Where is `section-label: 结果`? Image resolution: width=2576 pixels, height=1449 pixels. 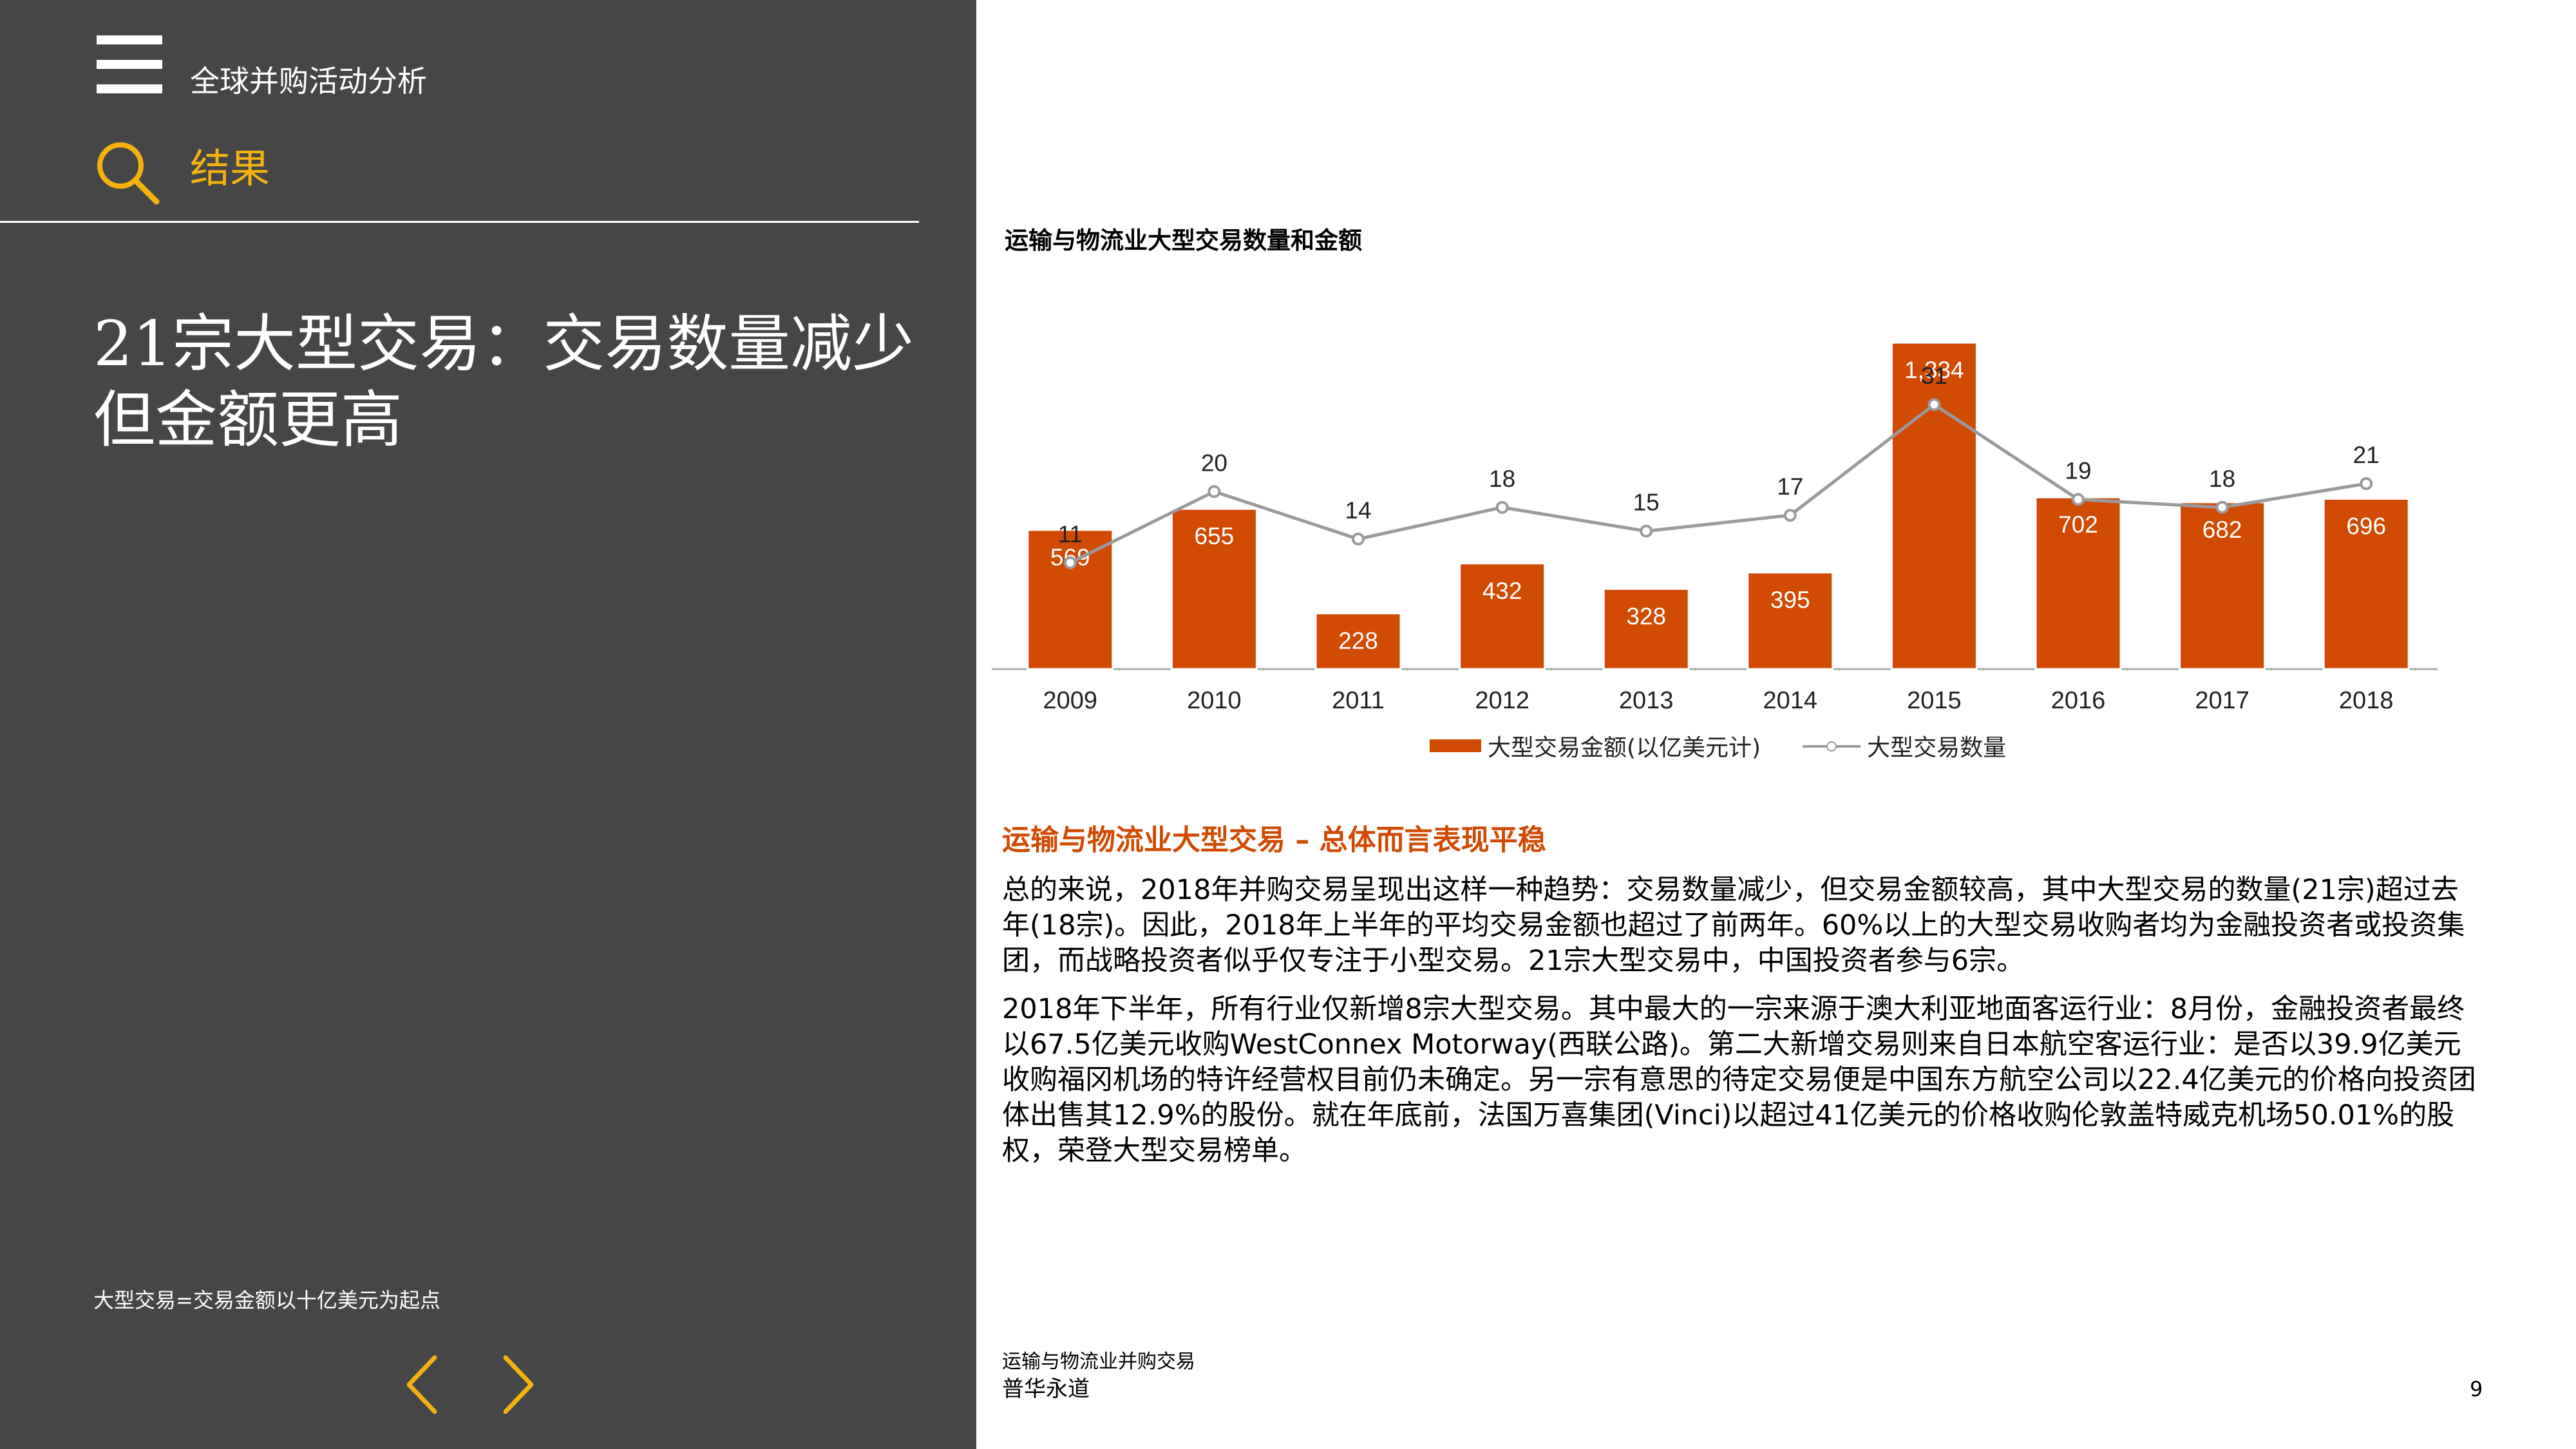 section-label: 结果 is located at coordinates (230, 168).